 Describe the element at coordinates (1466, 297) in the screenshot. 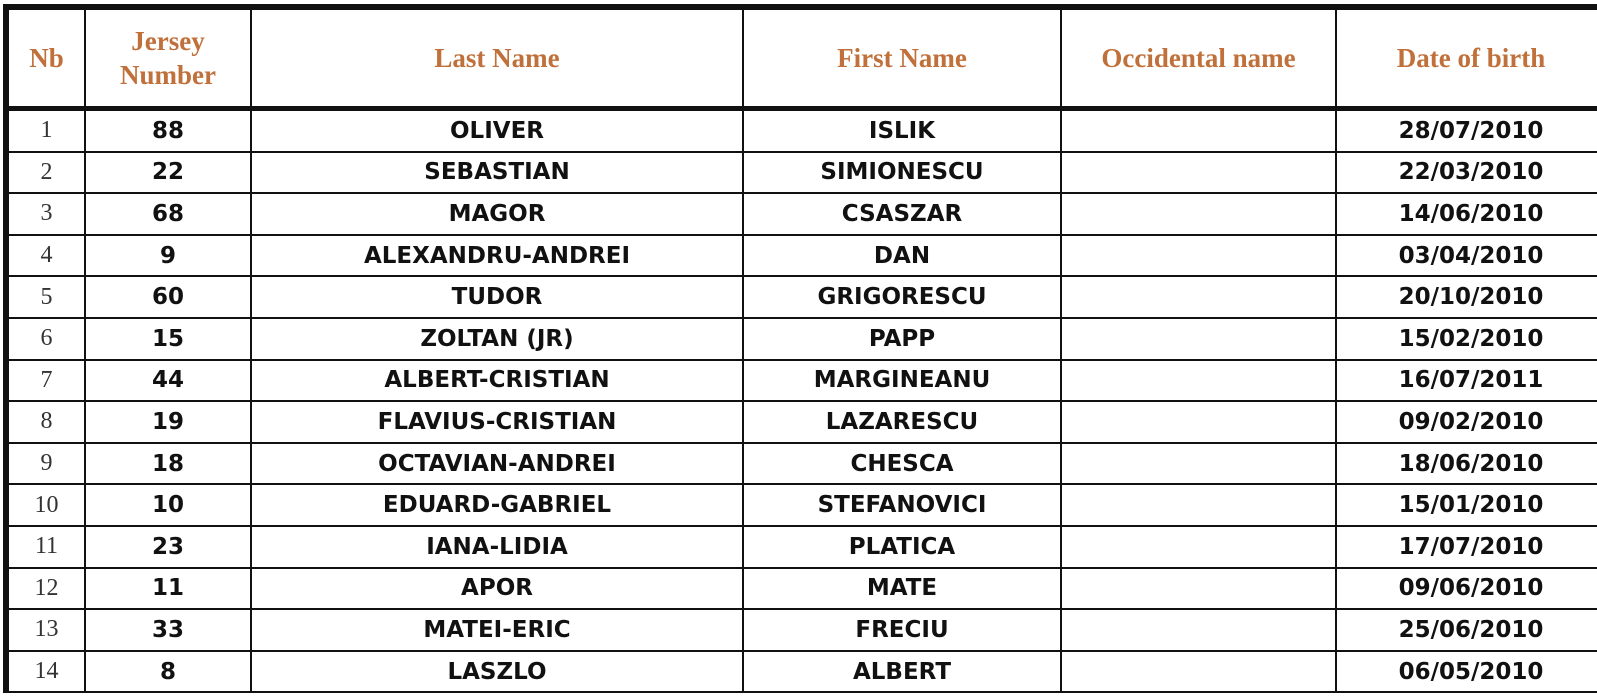

I see `date-of-birth-cell: 20/10/2010` at that location.